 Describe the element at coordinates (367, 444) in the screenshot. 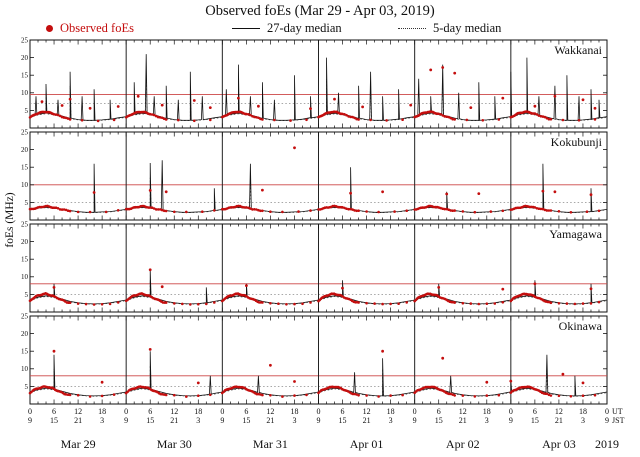

I see `day-label: Apr 01` at that location.